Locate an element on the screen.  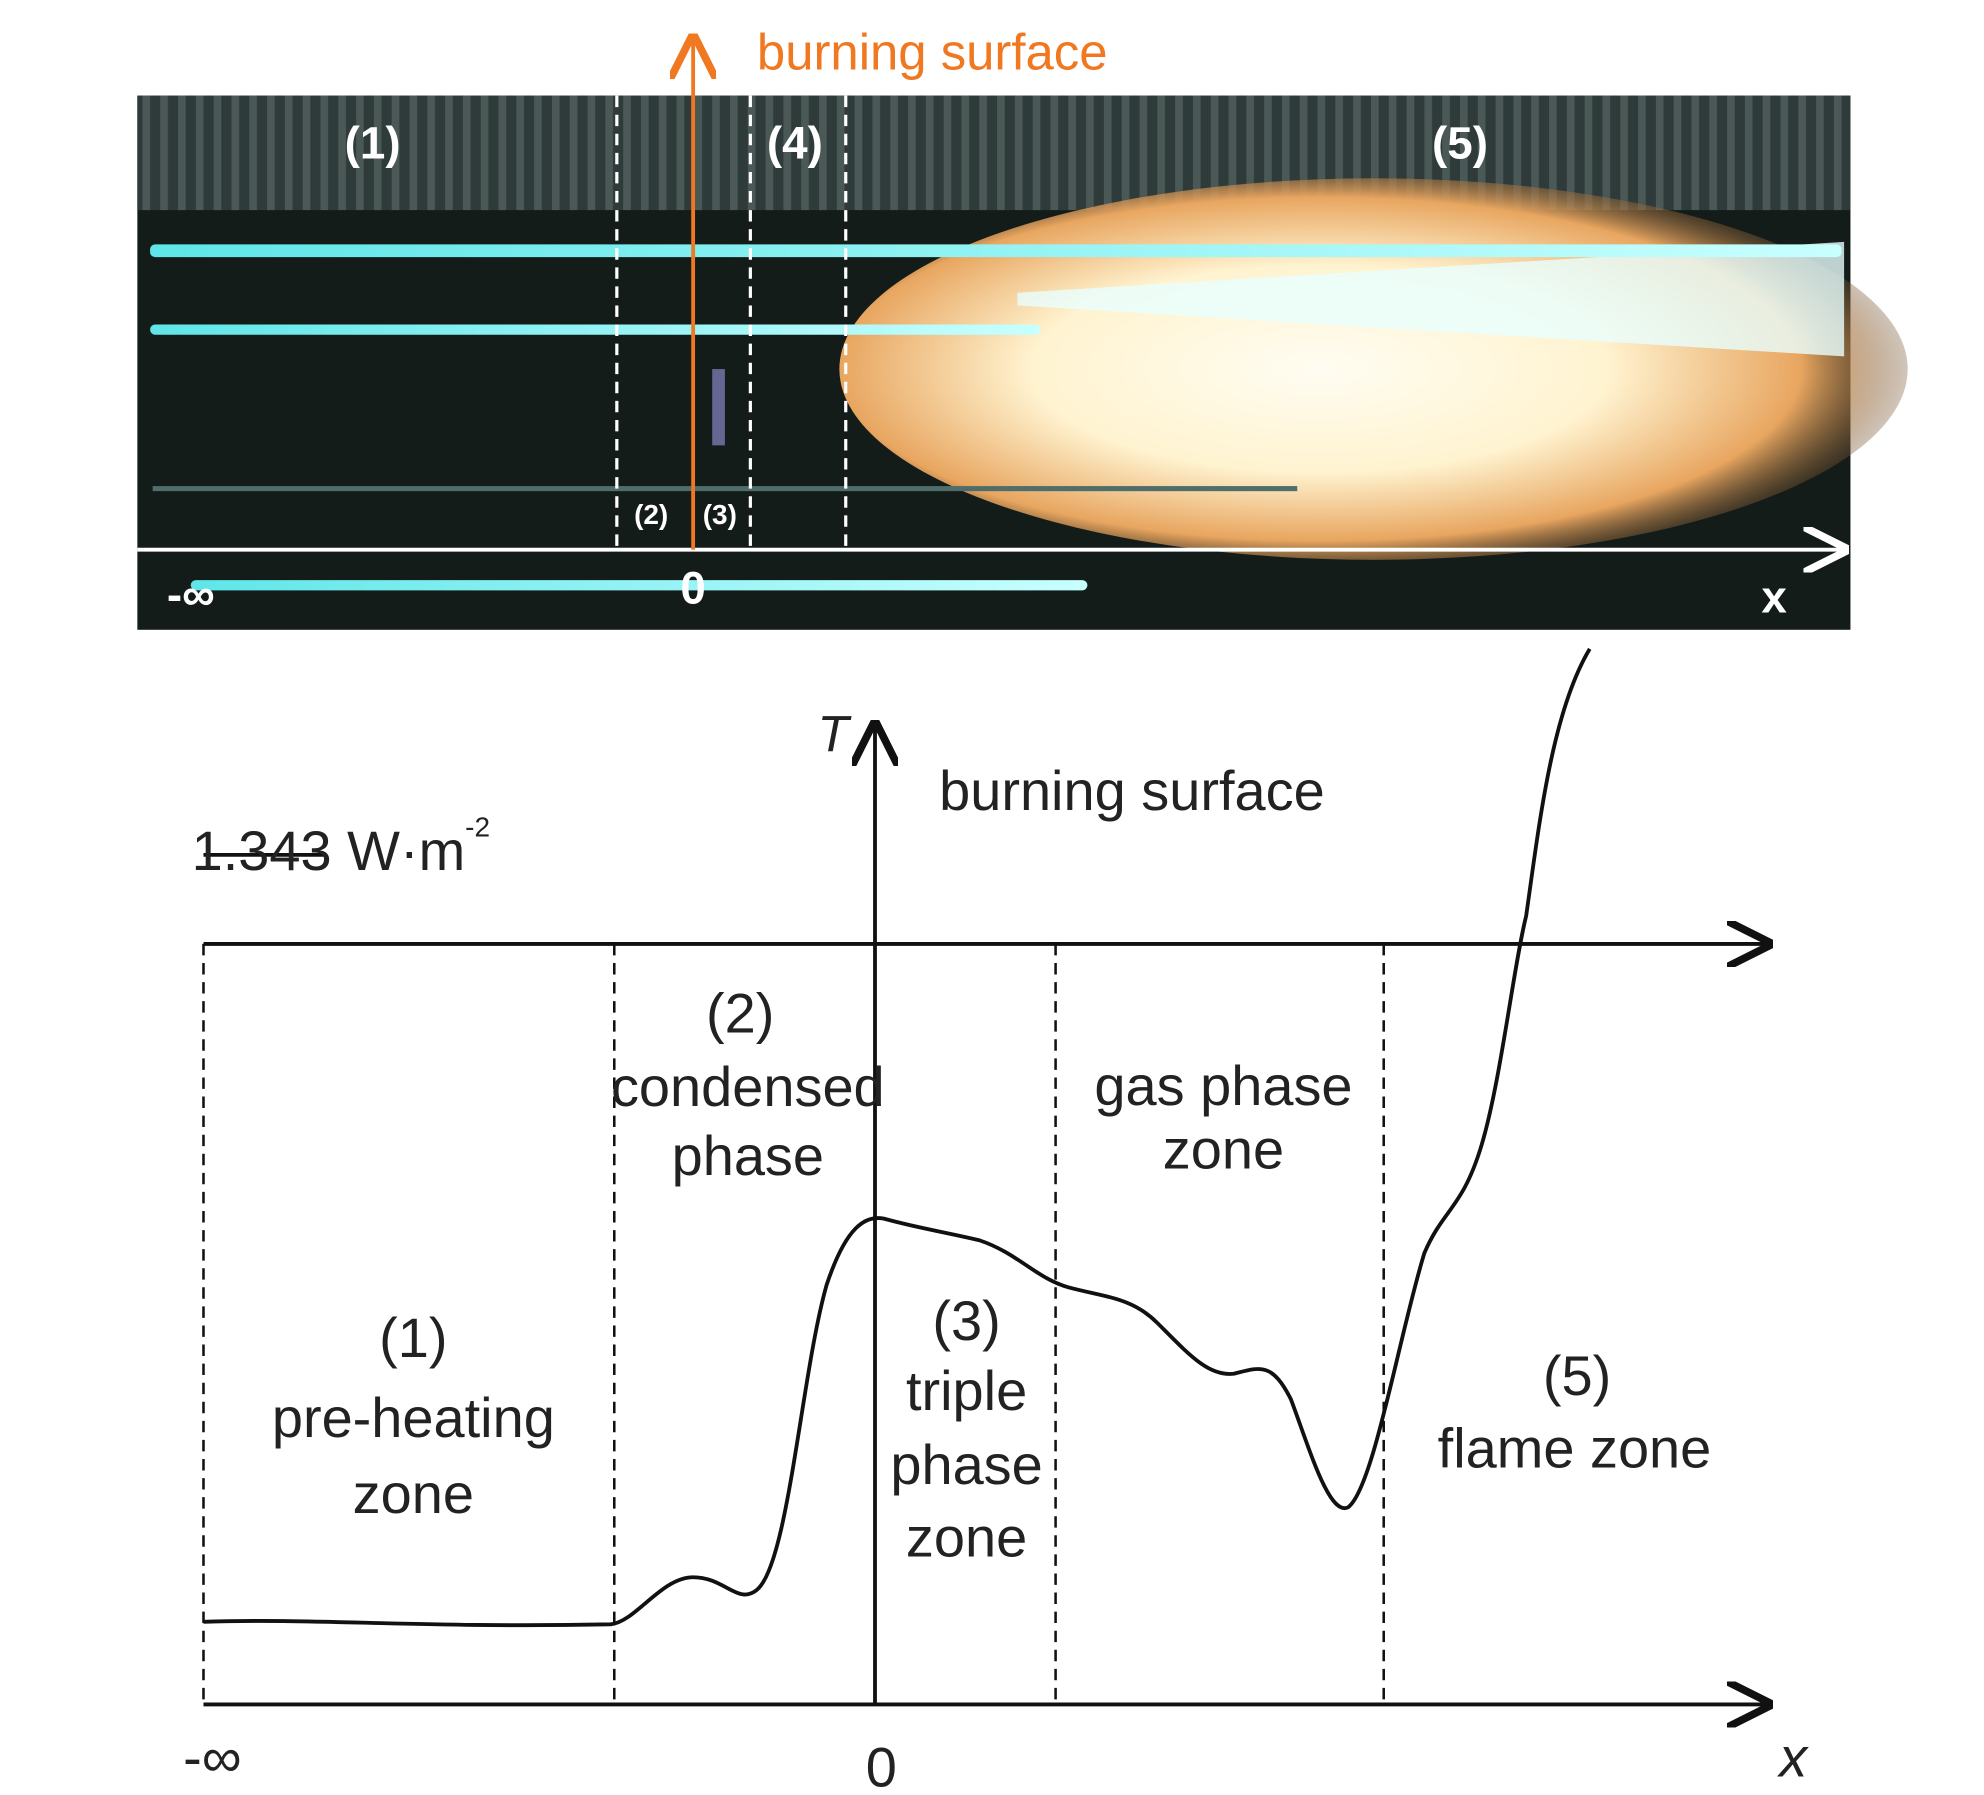
legend-exponent: -2 is located at coordinates (477, 827).